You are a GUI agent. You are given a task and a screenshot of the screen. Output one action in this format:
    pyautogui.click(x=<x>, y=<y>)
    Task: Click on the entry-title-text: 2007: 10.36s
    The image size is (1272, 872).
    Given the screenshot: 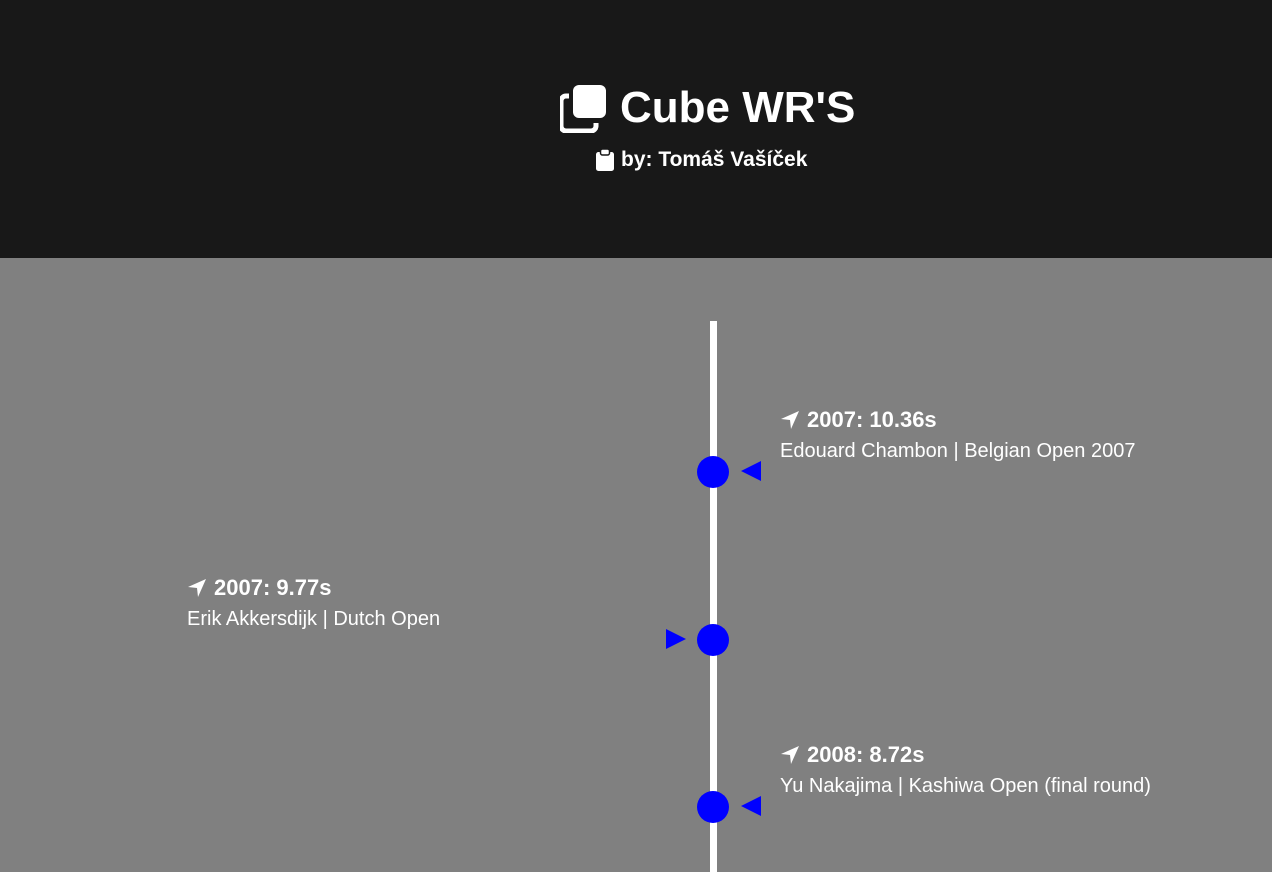 What is the action you would take?
    pyautogui.click(x=872, y=419)
    